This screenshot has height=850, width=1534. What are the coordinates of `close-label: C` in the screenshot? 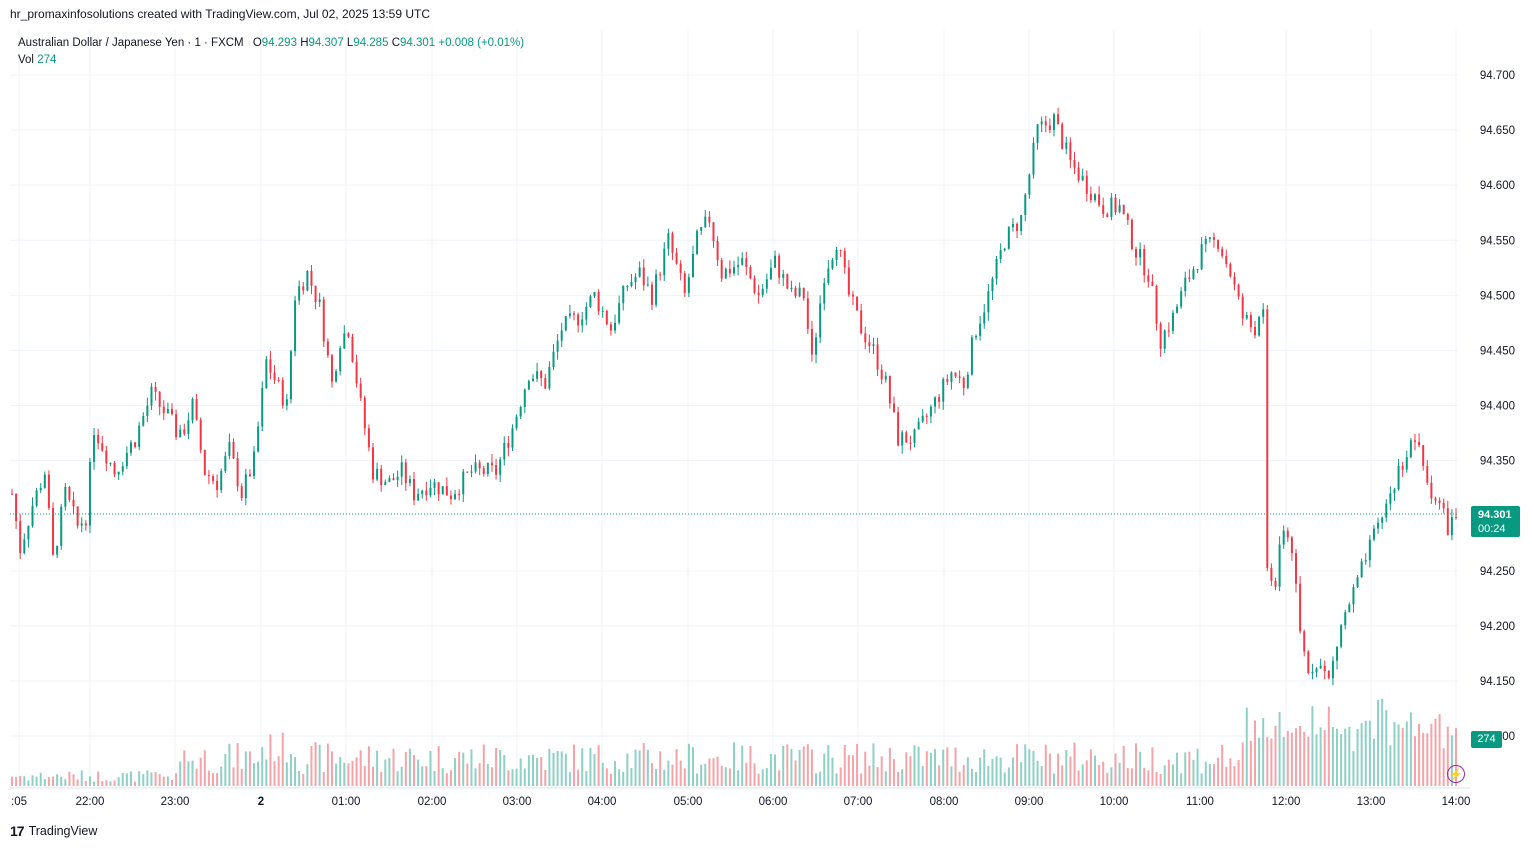 It's located at (395, 43).